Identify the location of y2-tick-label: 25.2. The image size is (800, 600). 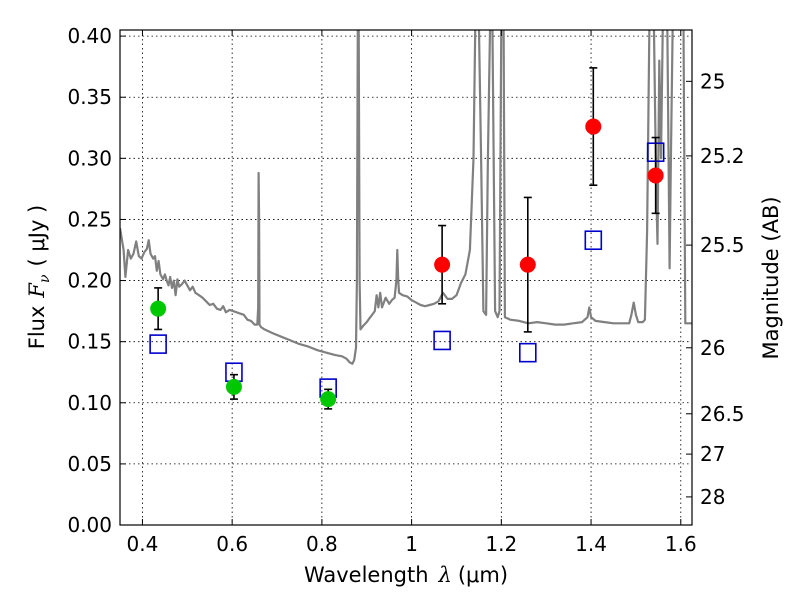
(722, 156).